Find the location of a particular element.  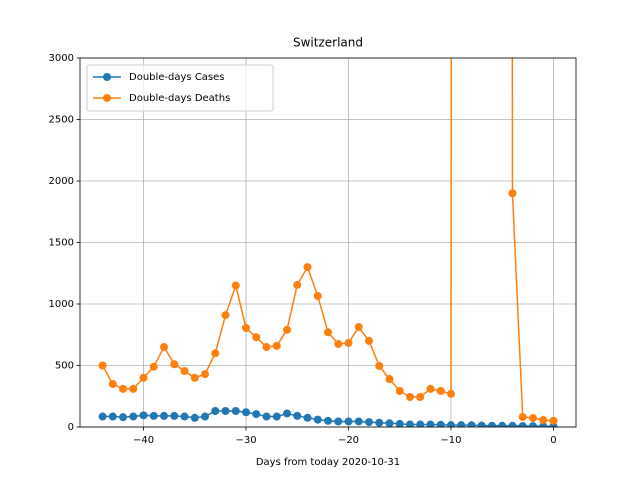

x-tick-label: −20 is located at coordinates (348, 440).